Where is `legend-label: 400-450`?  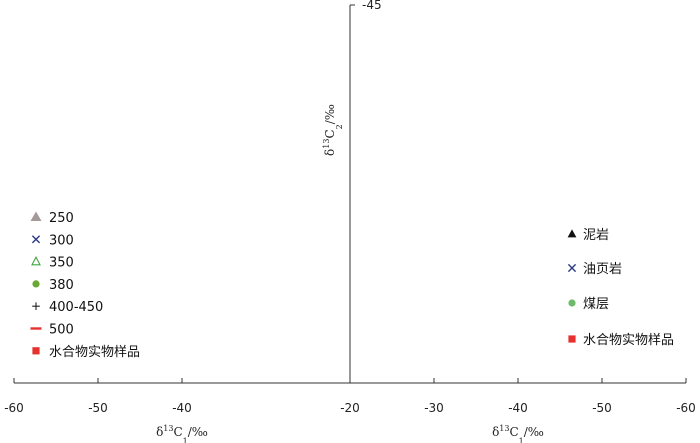
legend-label: 400-450 is located at coordinates (76, 307).